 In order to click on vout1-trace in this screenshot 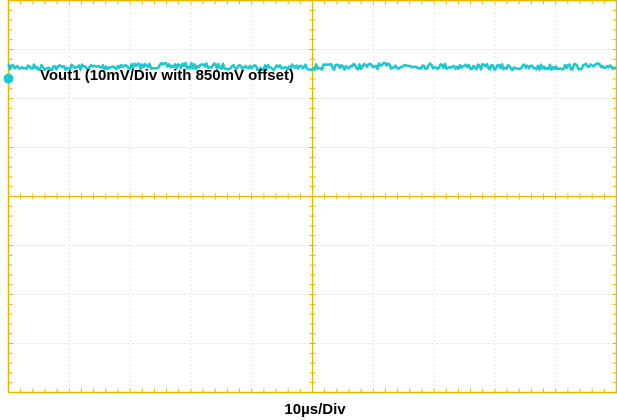, I will do `click(312, 66)`.